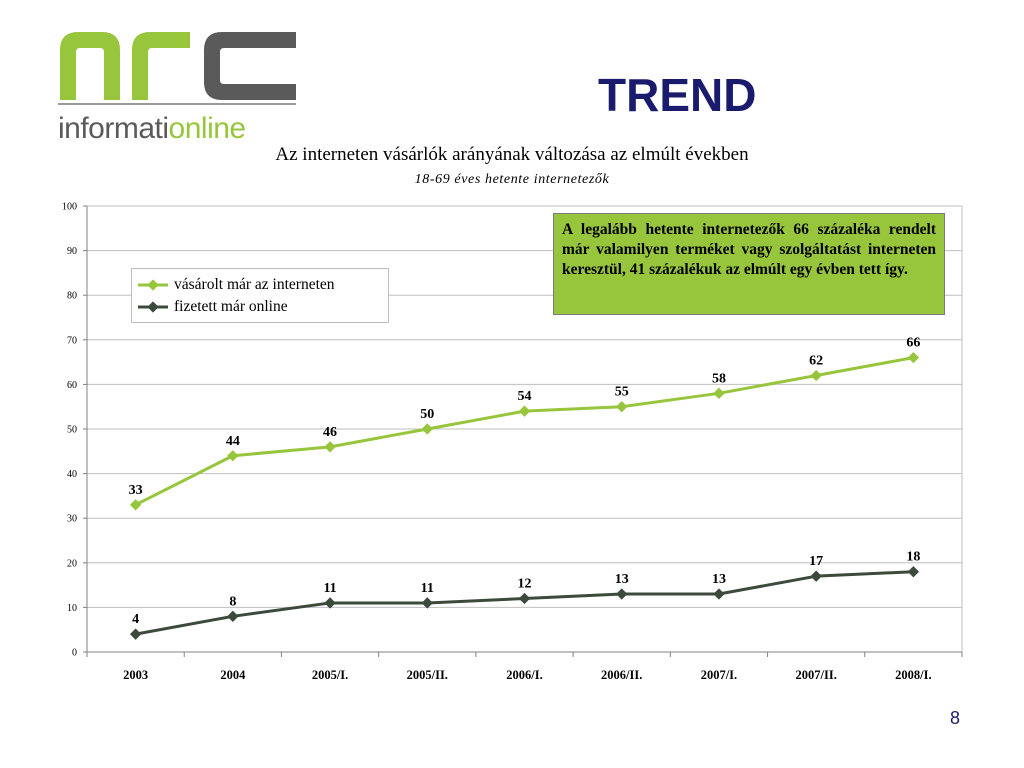 This screenshot has height=768, width=1024. What do you see at coordinates (524, 675) in the screenshot?
I see `x-tick-label: 2006/I.` at bounding box center [524, 675].